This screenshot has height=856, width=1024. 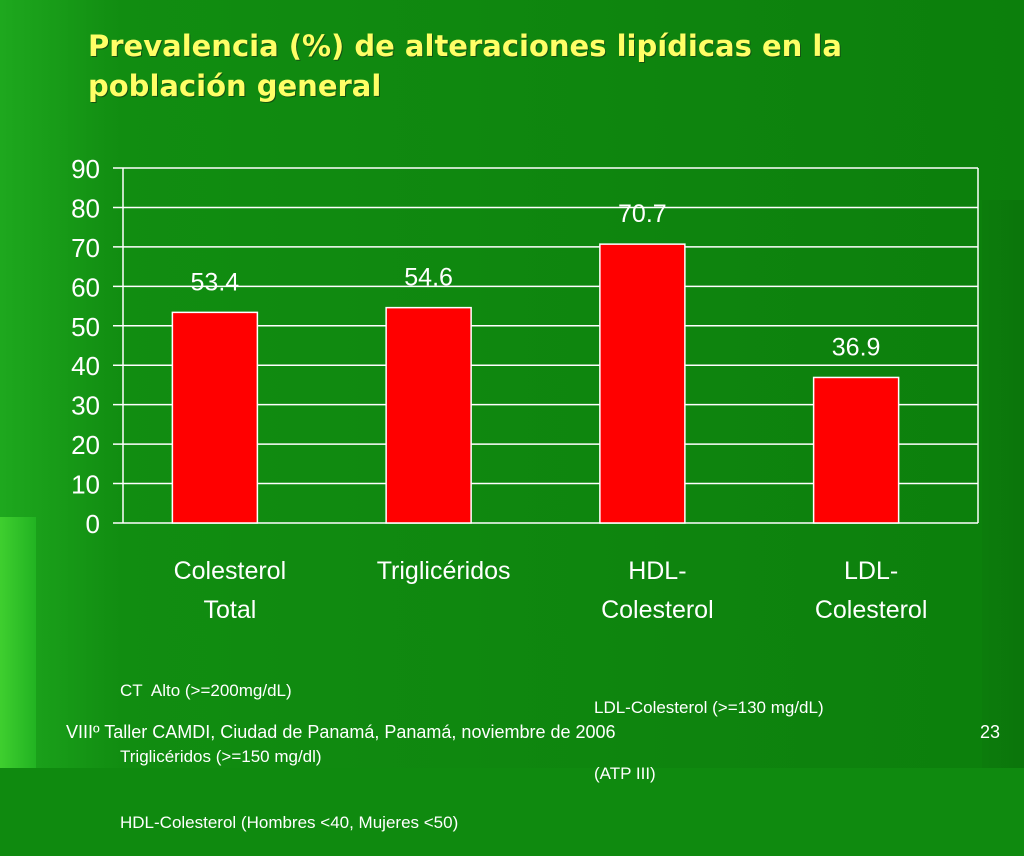 I want to click on y-tick-label: 80, so click(x=85, y=208).